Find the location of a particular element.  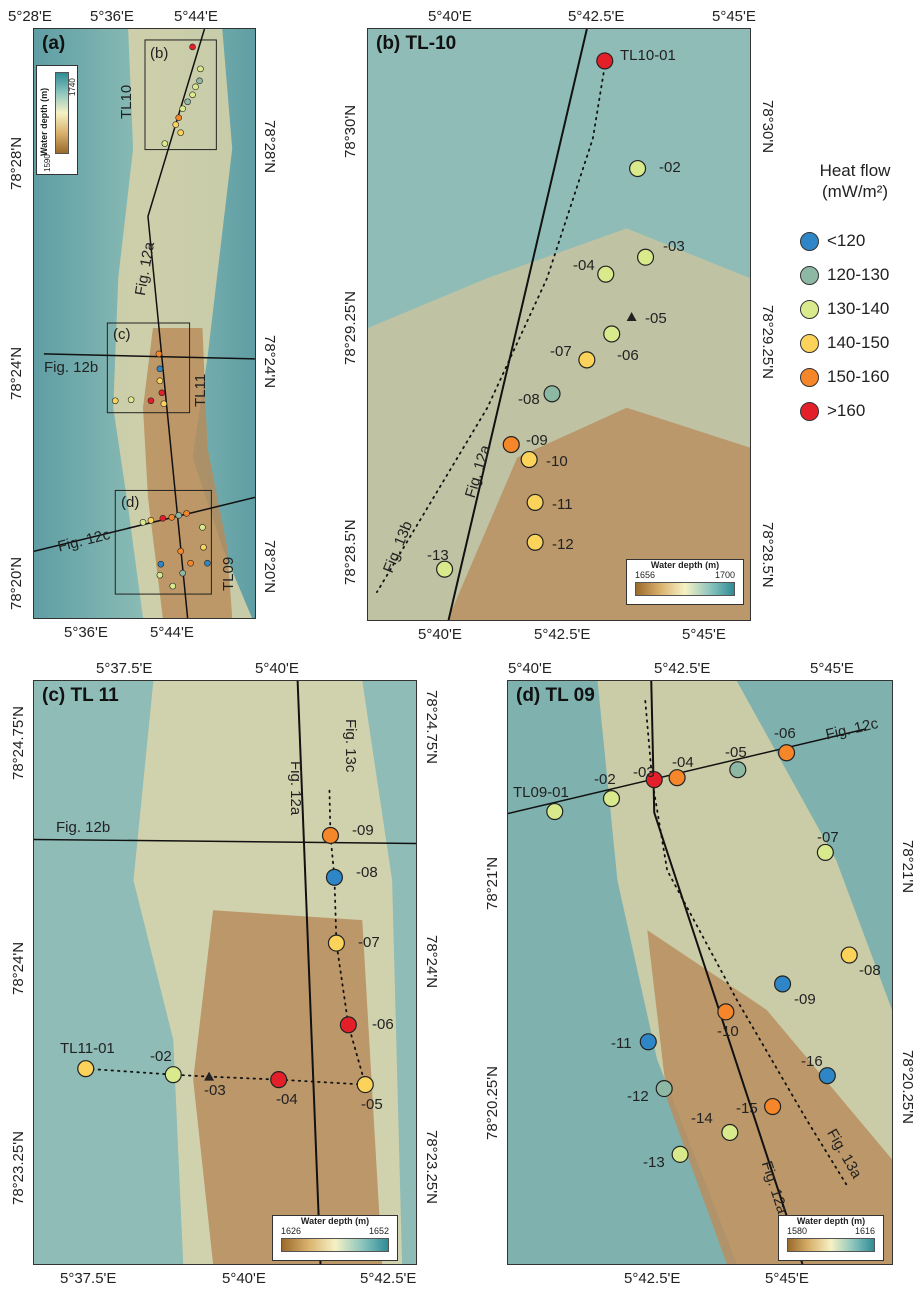

station-label: -02 is located at coordinates (161, 1056).